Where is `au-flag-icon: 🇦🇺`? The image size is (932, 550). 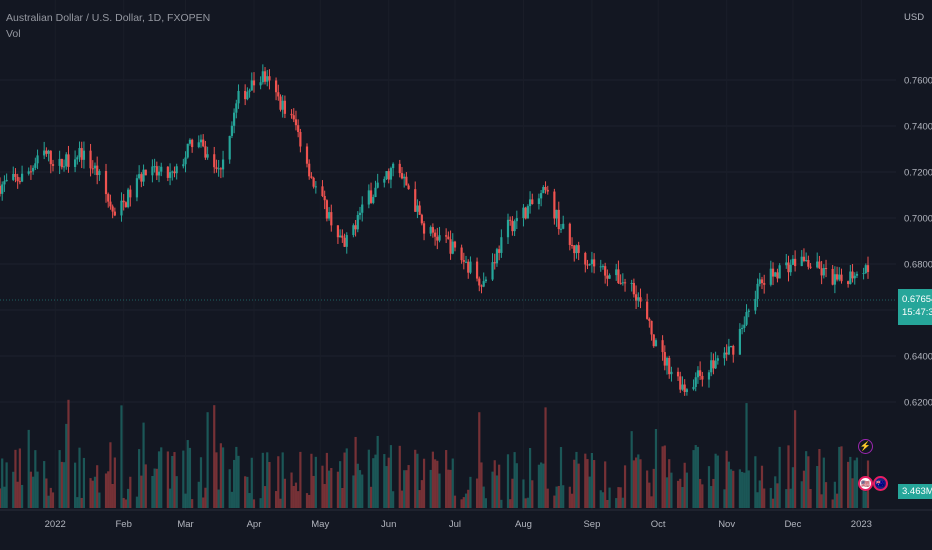 au-flag-icon: 🇦🇺 is located at coordinates (880, 483).